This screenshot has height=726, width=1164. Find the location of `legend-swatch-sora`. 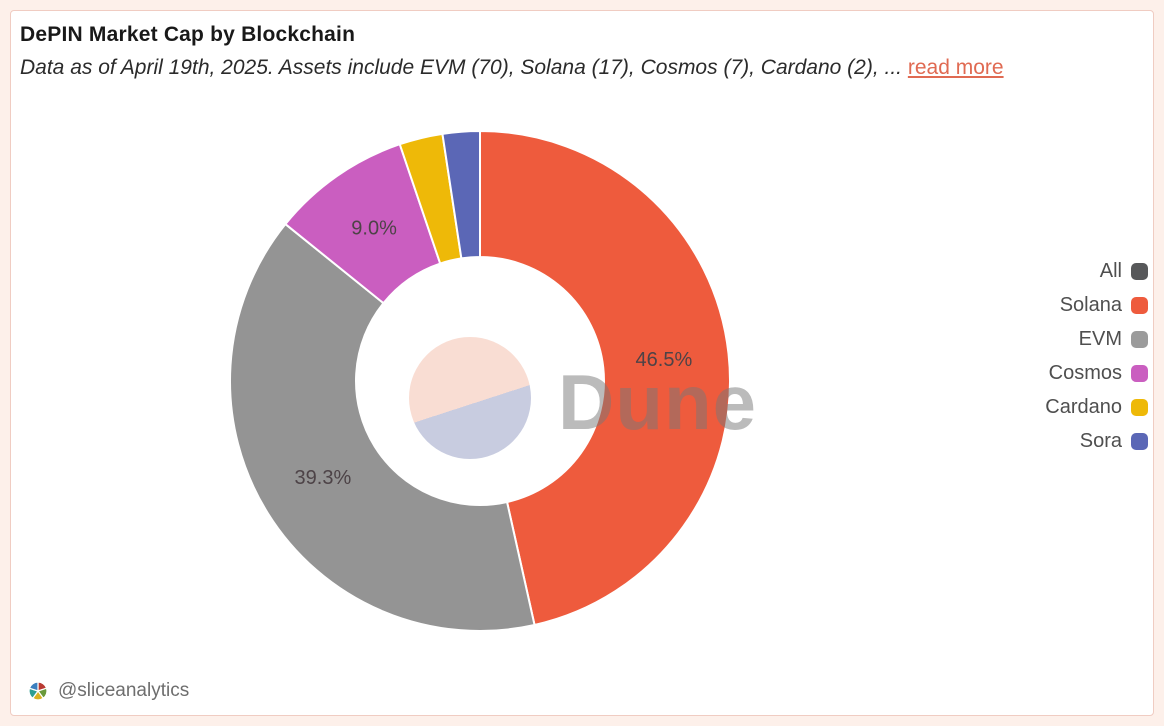

legend-swatch-sora is located at coordinates (1139, 441).